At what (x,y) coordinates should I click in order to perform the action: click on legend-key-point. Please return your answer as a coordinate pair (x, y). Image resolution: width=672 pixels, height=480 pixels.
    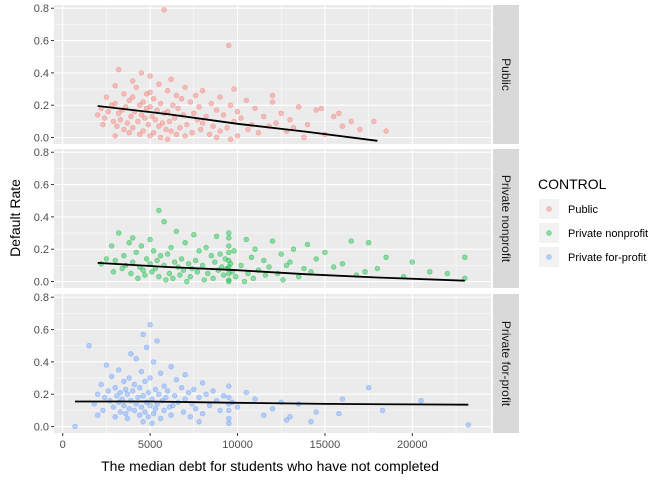
    Looking at the image, I should click on (549, 233).